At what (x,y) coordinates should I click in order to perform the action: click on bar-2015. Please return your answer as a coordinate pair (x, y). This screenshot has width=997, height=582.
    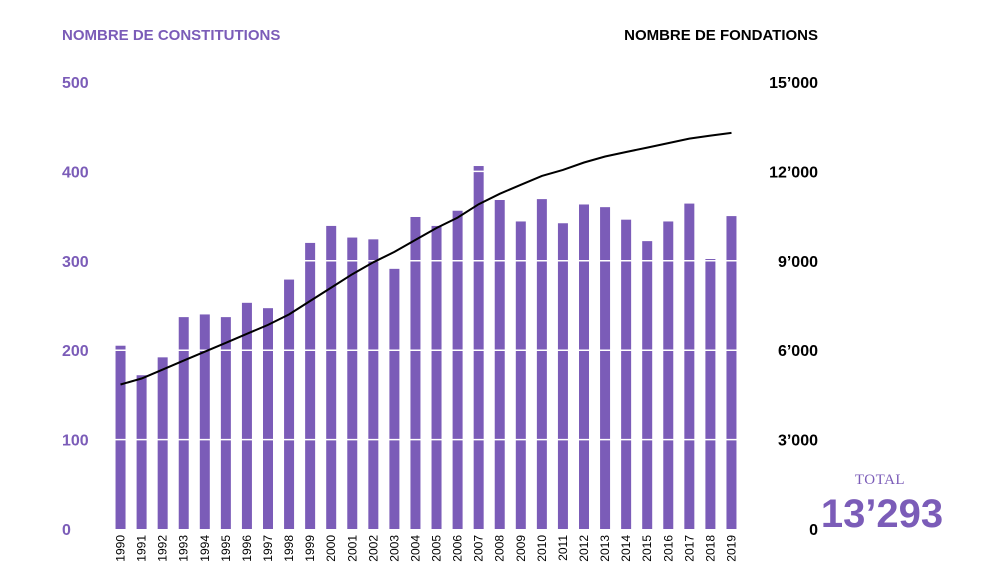
    Looking at the image, I should click on (647, 385).